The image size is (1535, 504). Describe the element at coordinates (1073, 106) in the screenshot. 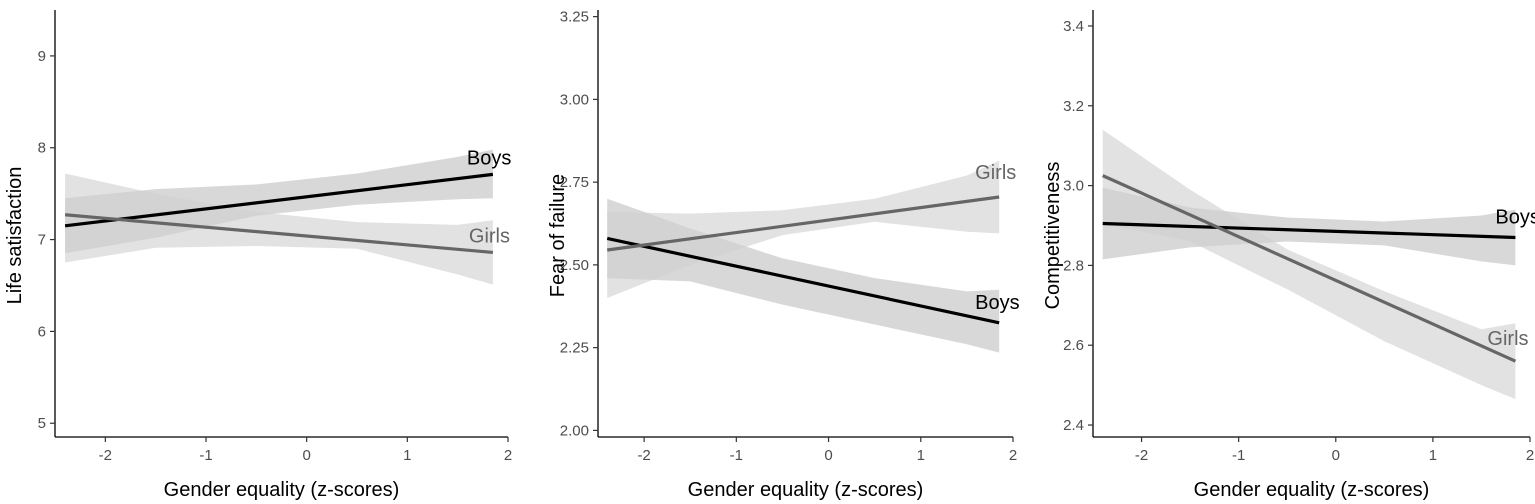

I see `y-tick-label: 3.2` at that location.